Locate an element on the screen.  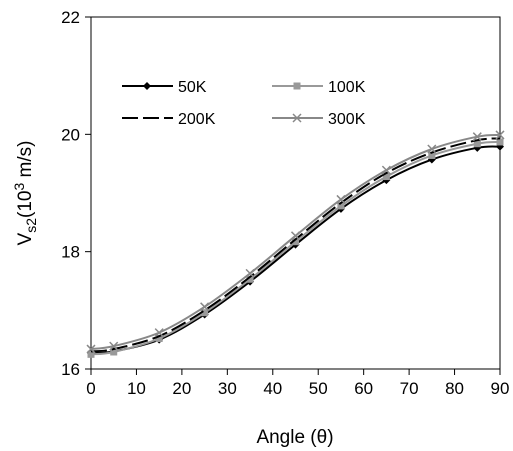
x-axis-title: Angle (θ) is located at coordinates (294, 437).